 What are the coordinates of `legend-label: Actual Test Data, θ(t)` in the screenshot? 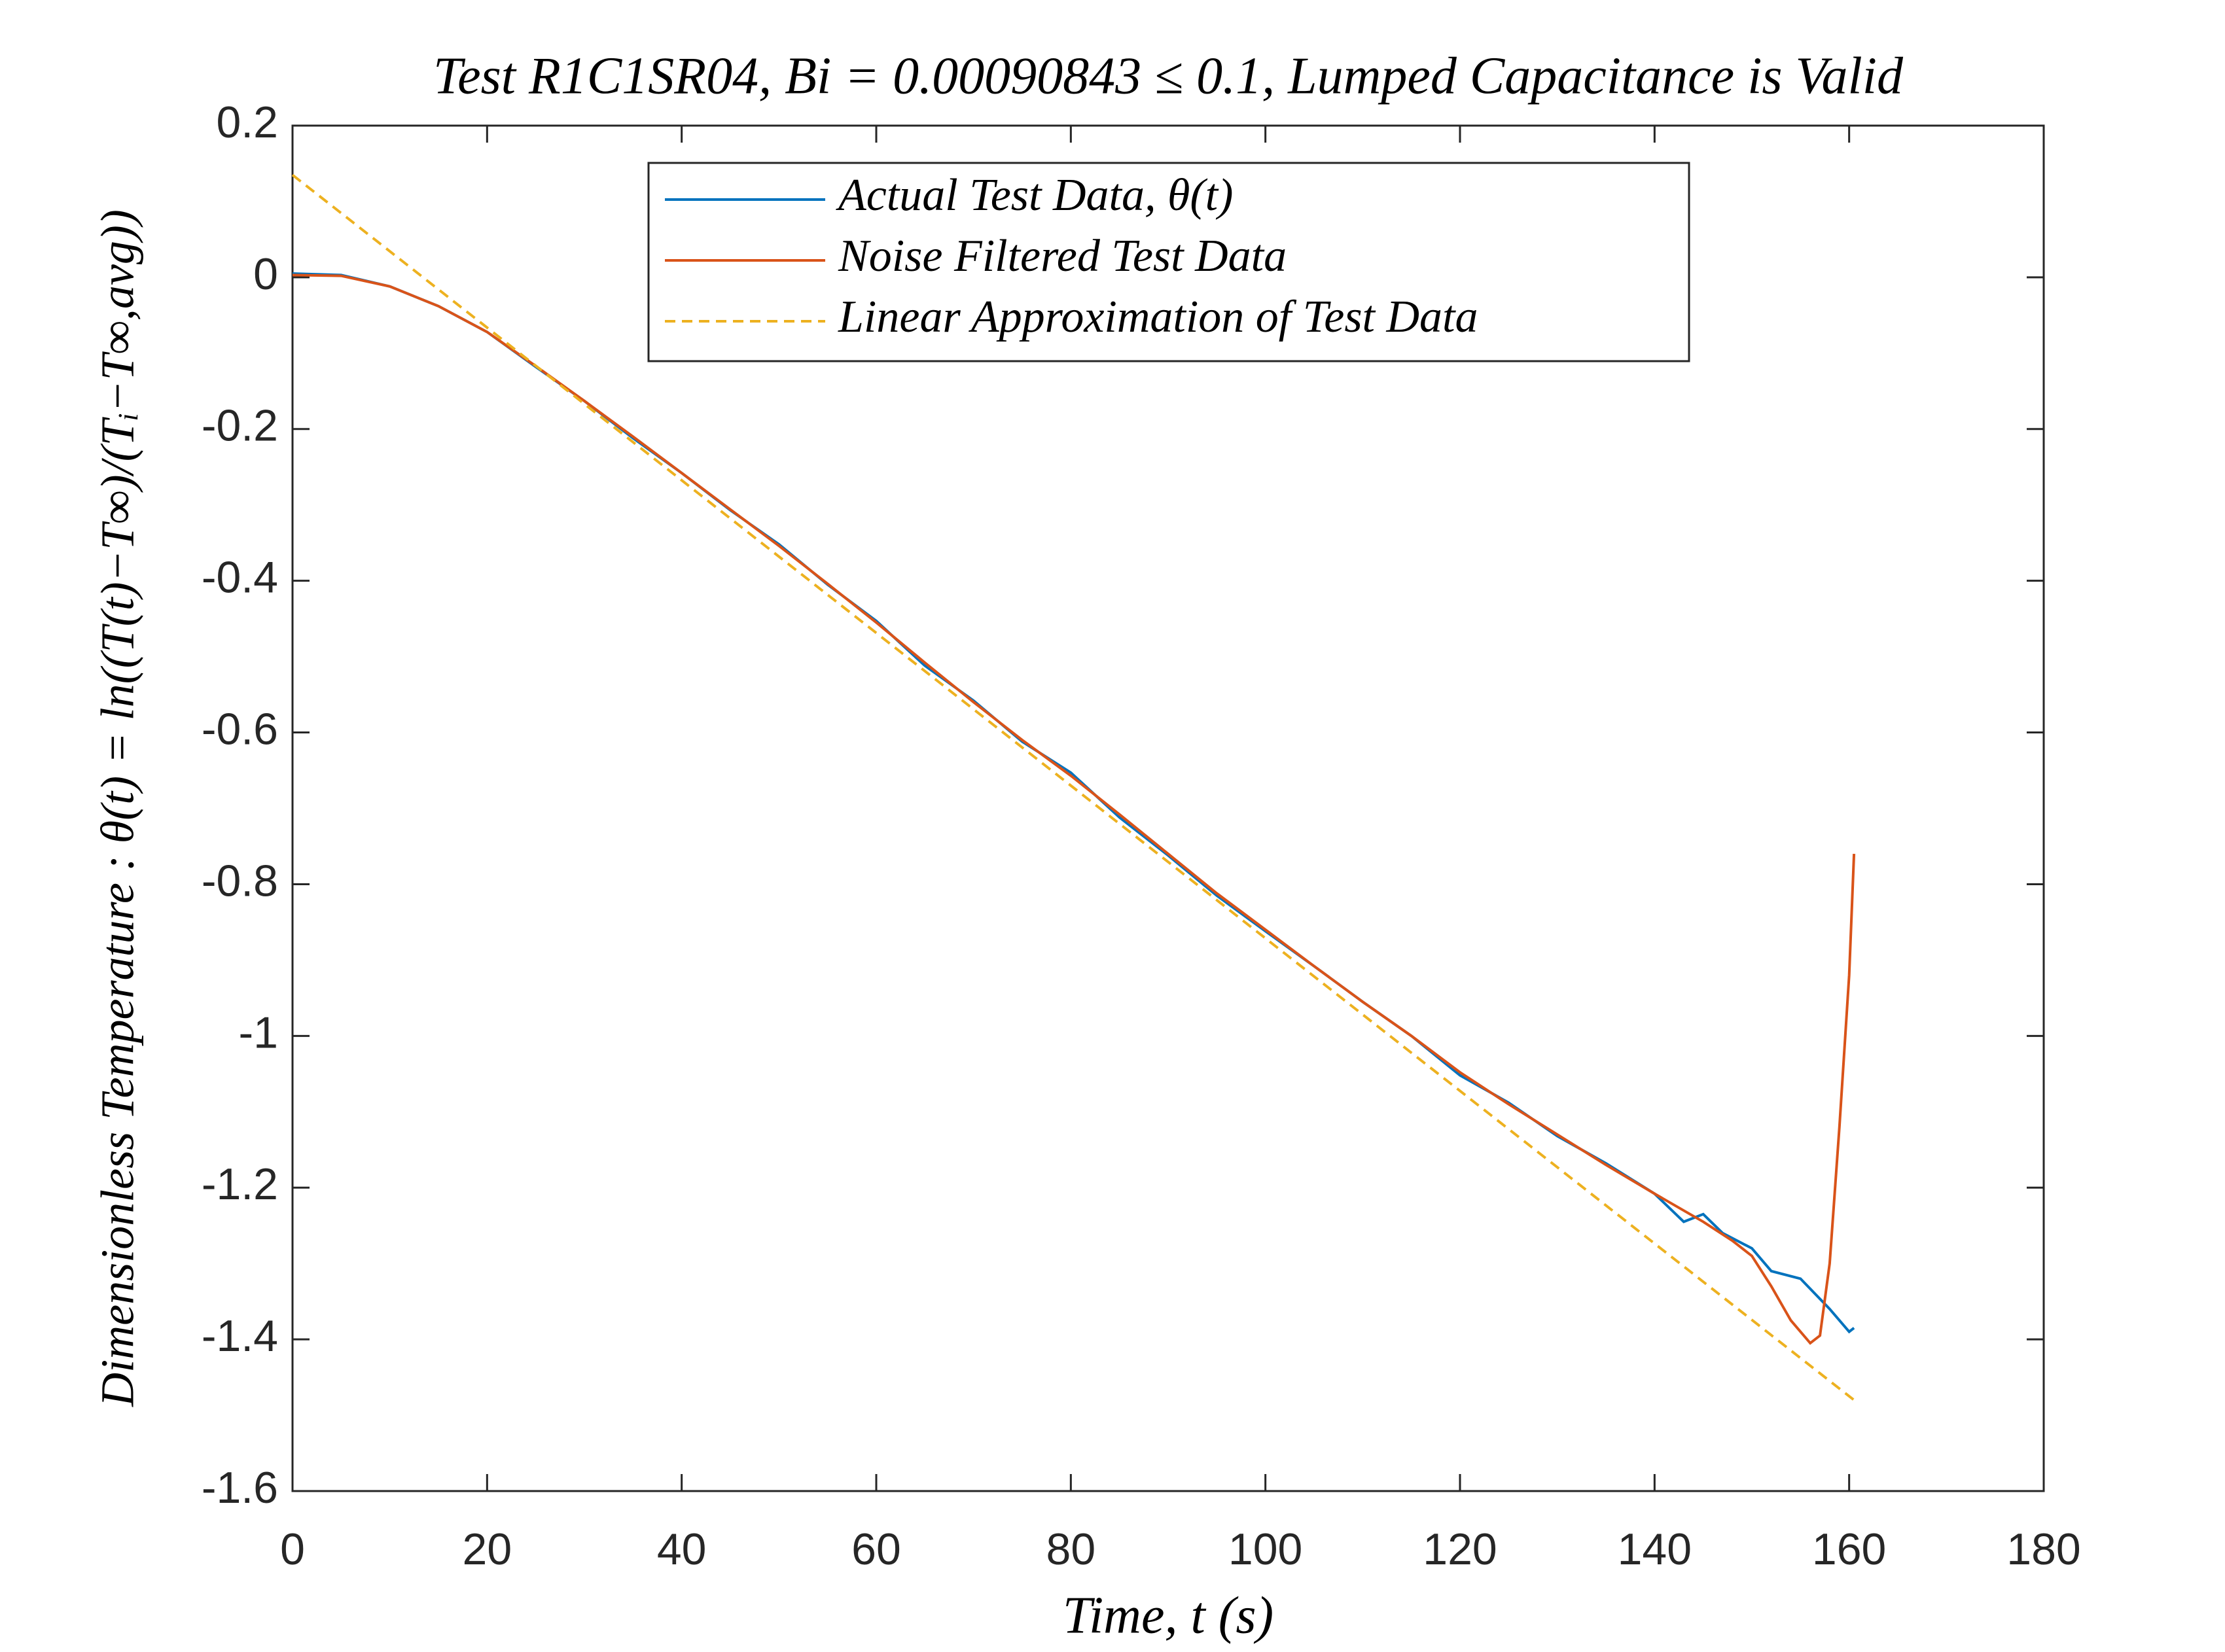 It's located at (1034, 195).